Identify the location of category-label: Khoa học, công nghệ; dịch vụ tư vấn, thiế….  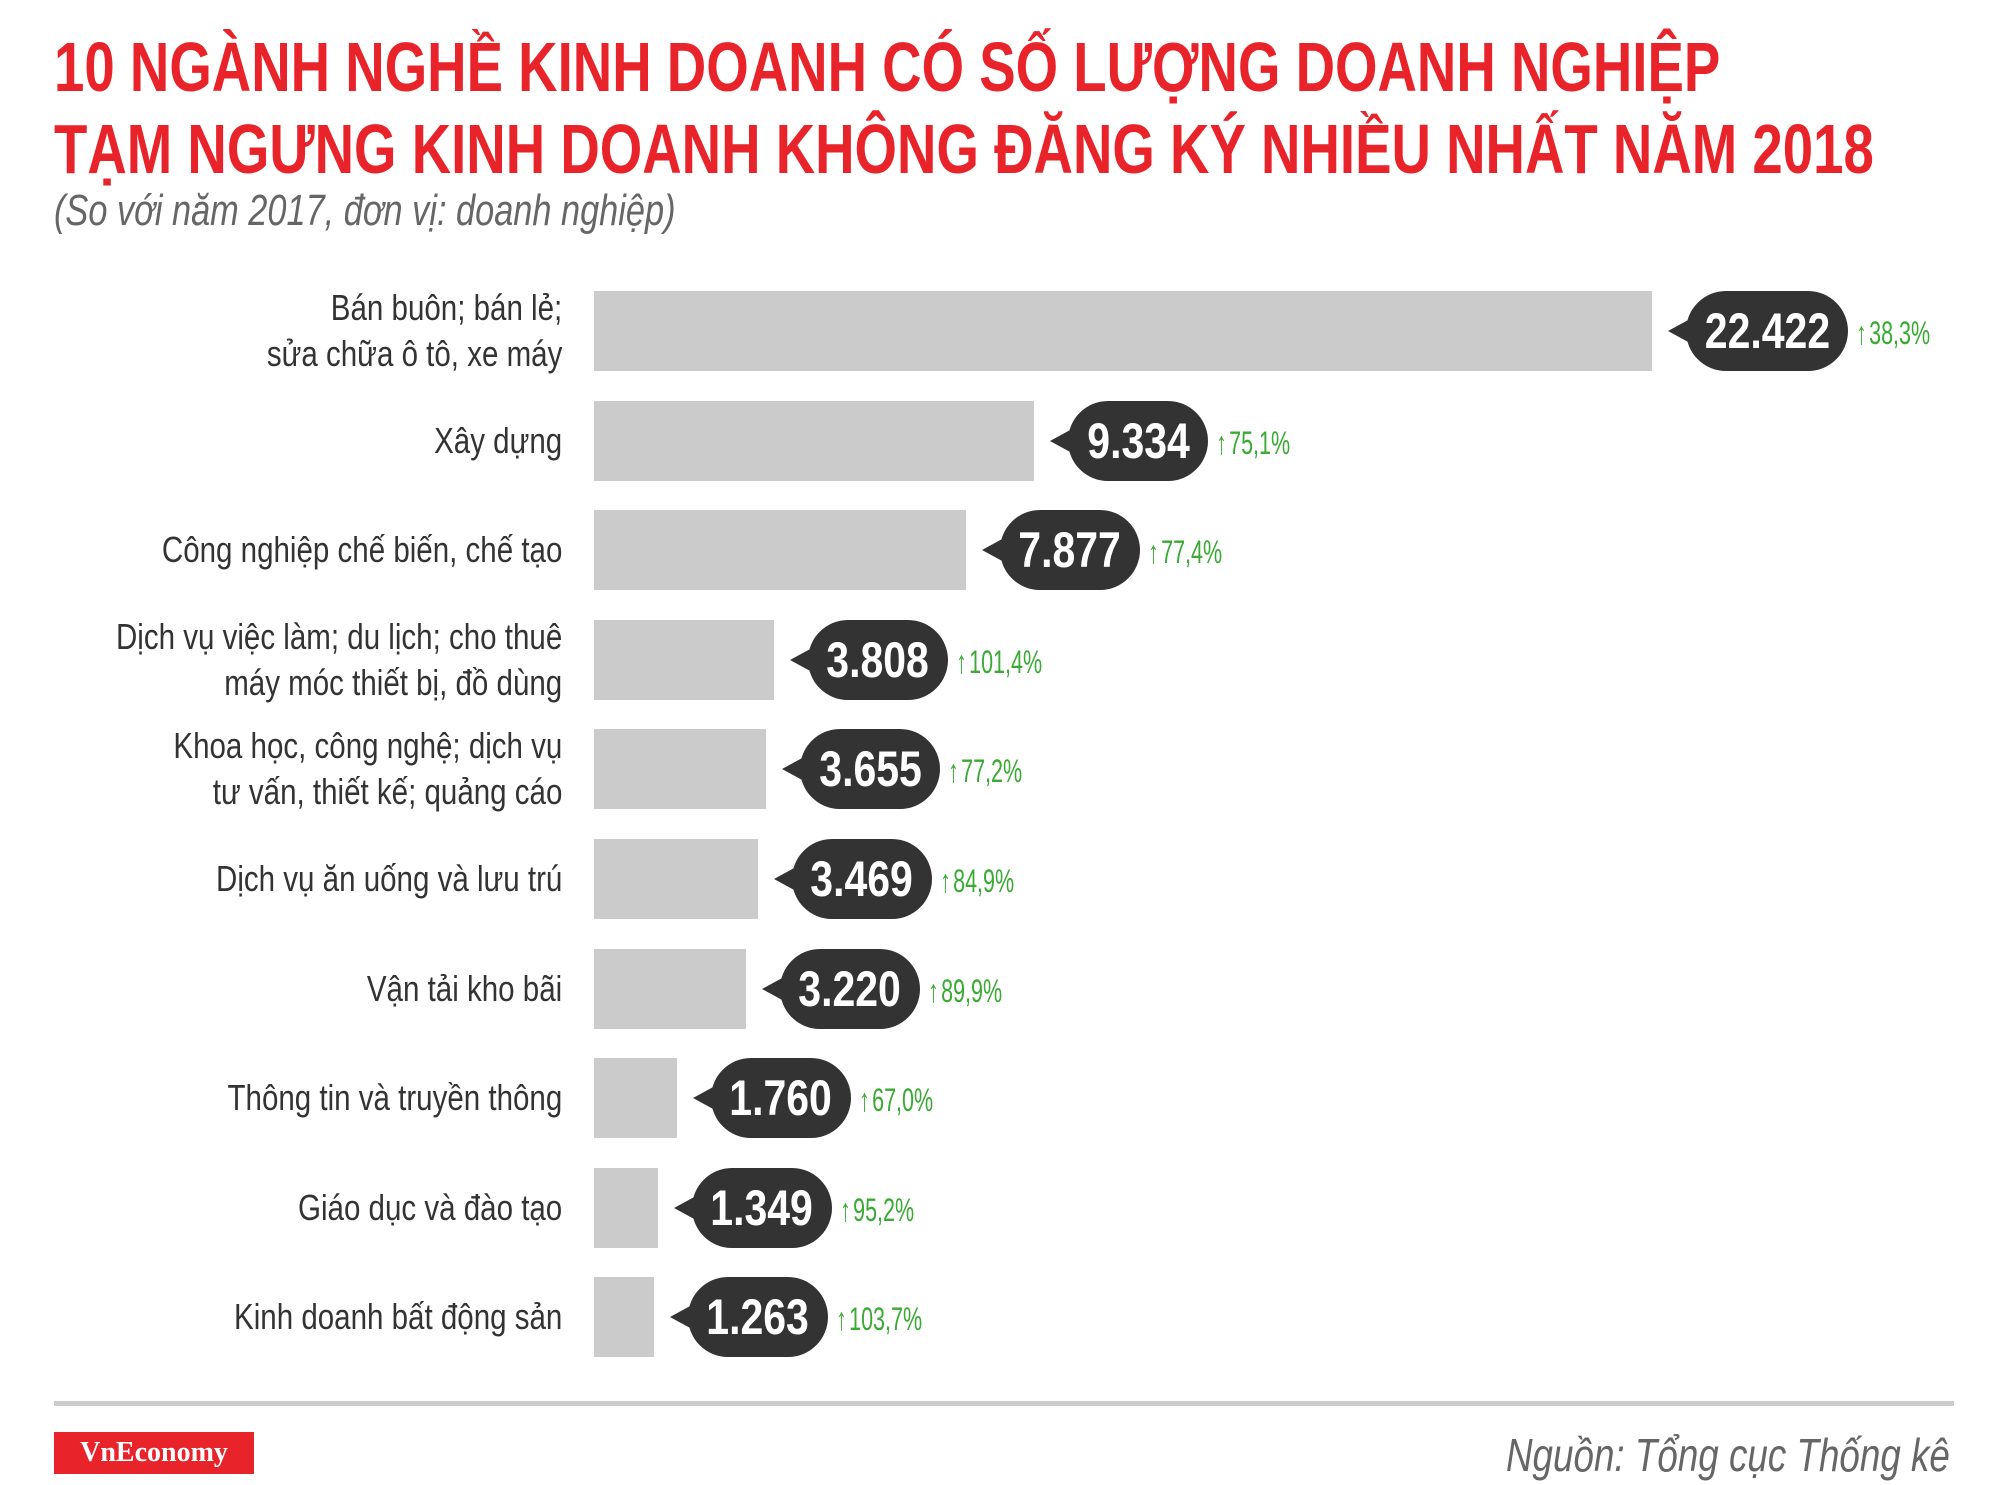
(325, 769).